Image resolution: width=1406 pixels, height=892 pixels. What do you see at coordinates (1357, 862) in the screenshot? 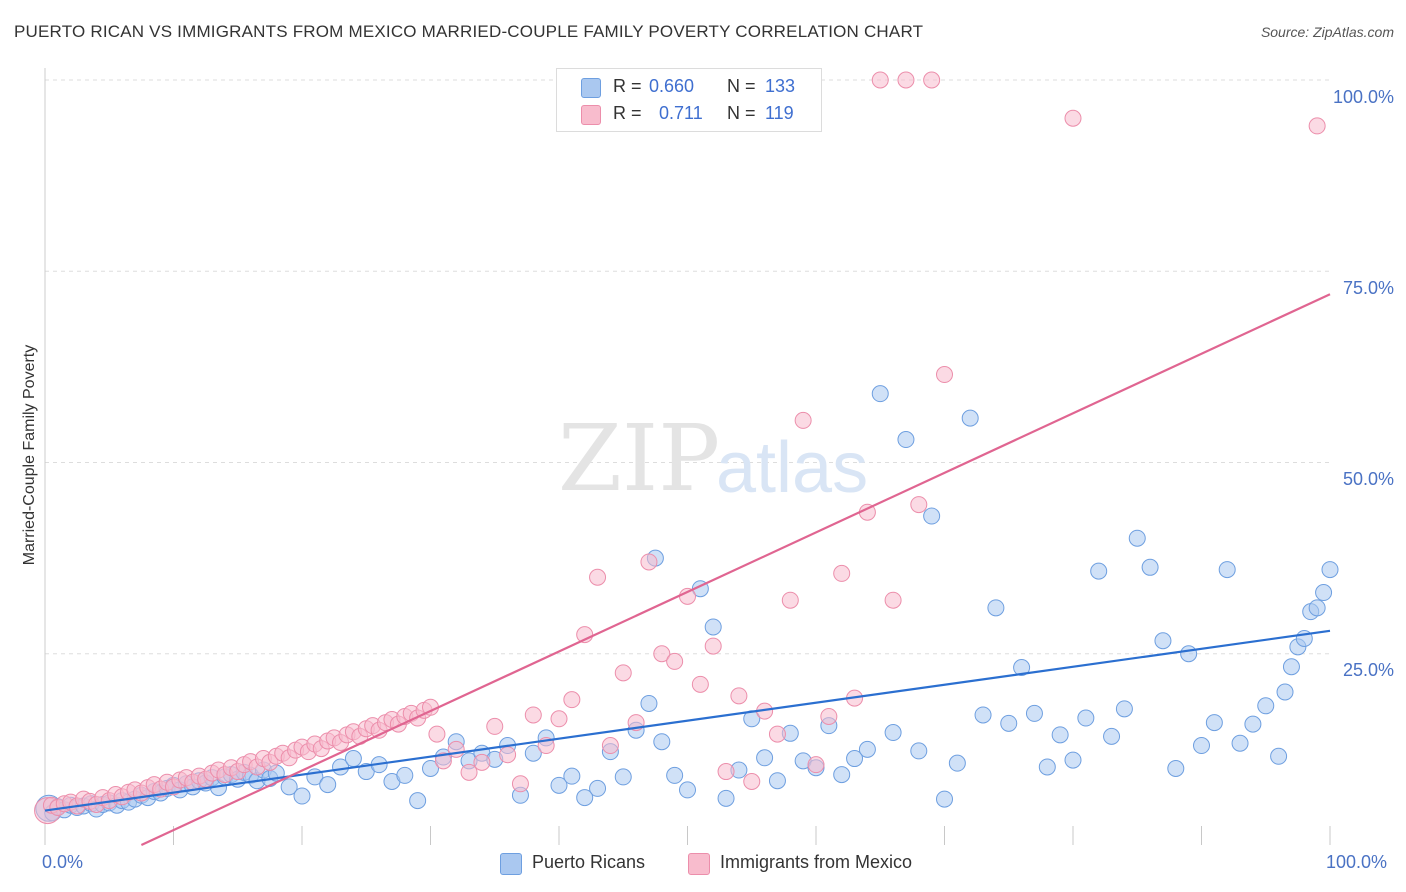
I see `x-tick-label: 100.0%` at bounding box center [1357, 862].